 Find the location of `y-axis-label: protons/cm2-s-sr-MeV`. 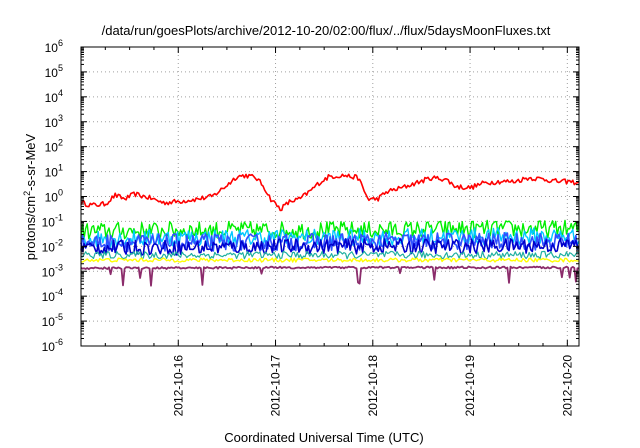

y-axis-label: protons/cm2-s-sr-MeV is located at coordinates (30, 196).